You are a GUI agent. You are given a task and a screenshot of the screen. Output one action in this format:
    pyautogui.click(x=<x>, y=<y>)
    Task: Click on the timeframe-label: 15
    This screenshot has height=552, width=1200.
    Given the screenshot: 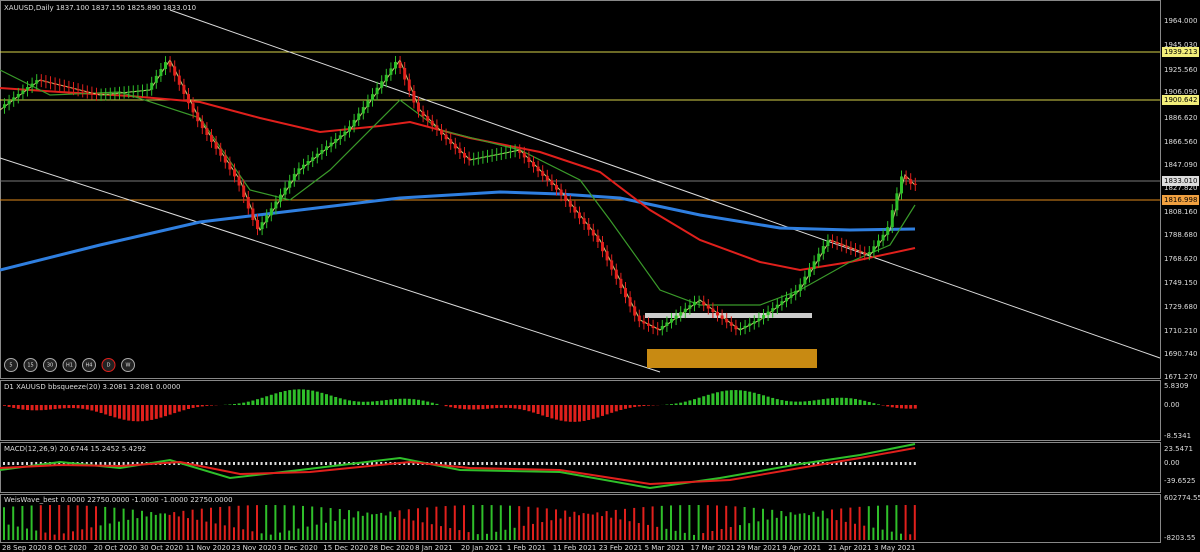 What is the action you would take?
    pyautogui.click(x=30, y=366)
    